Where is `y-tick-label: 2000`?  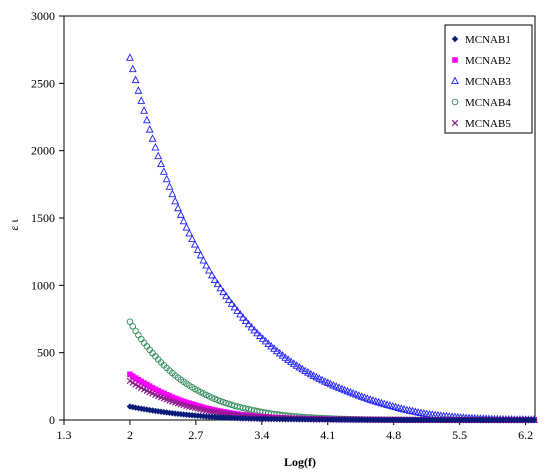 y-tick-label: 2000 is located at coordinates (43, 151).